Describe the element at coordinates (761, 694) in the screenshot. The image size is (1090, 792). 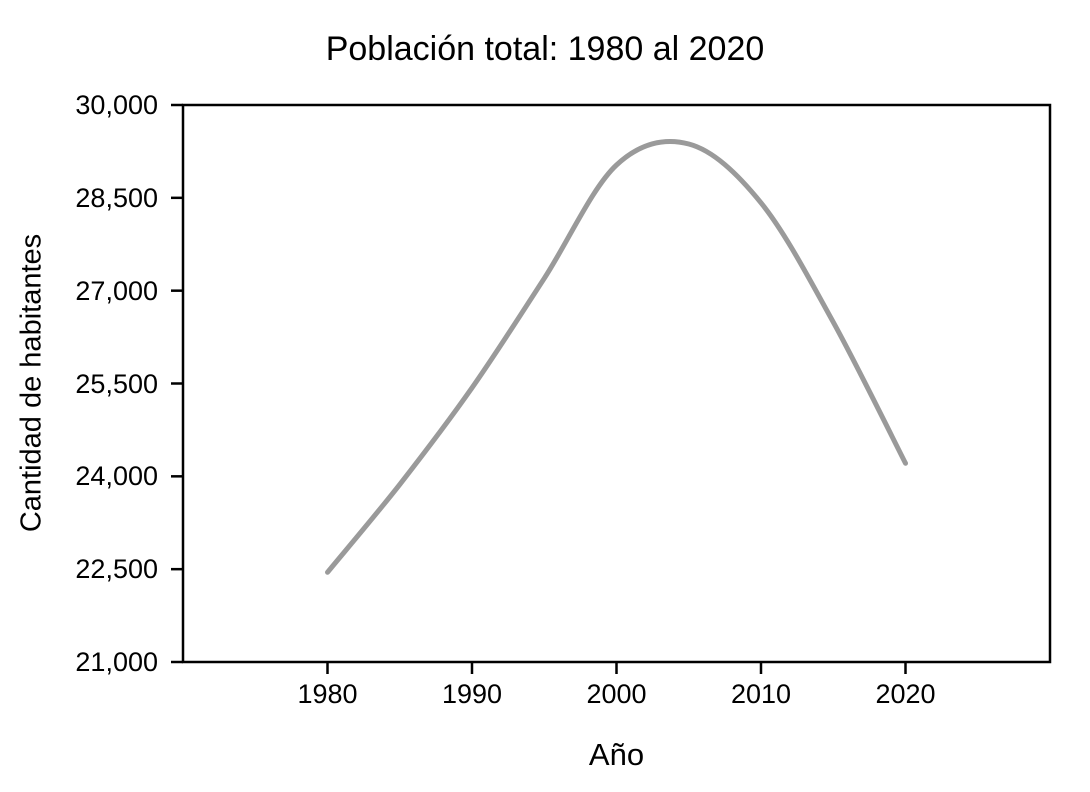
I see `x-tick-label: 2010` at that location.